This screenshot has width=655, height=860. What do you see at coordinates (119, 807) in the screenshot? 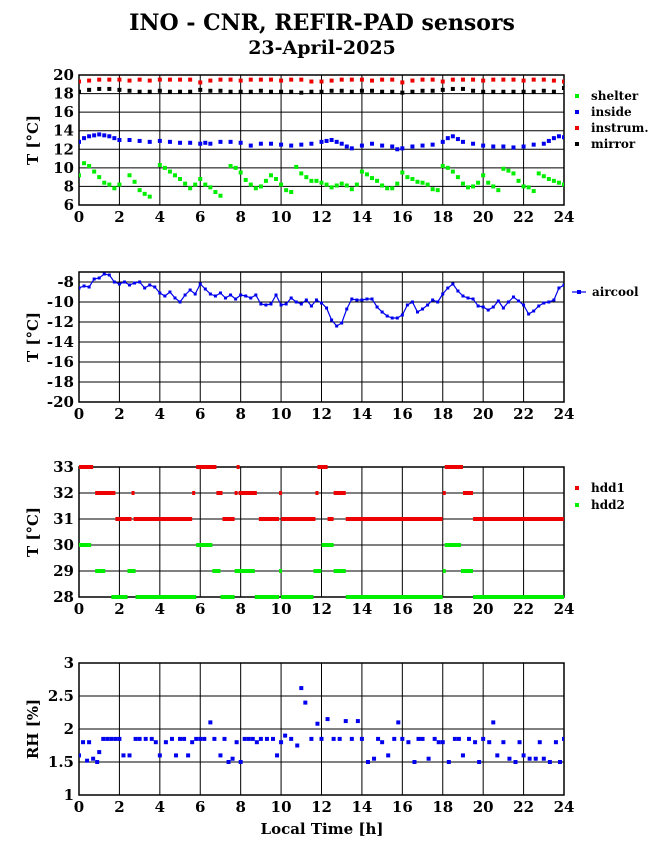
I see `x-tick-label: 2` at bounding box center [119, 807].